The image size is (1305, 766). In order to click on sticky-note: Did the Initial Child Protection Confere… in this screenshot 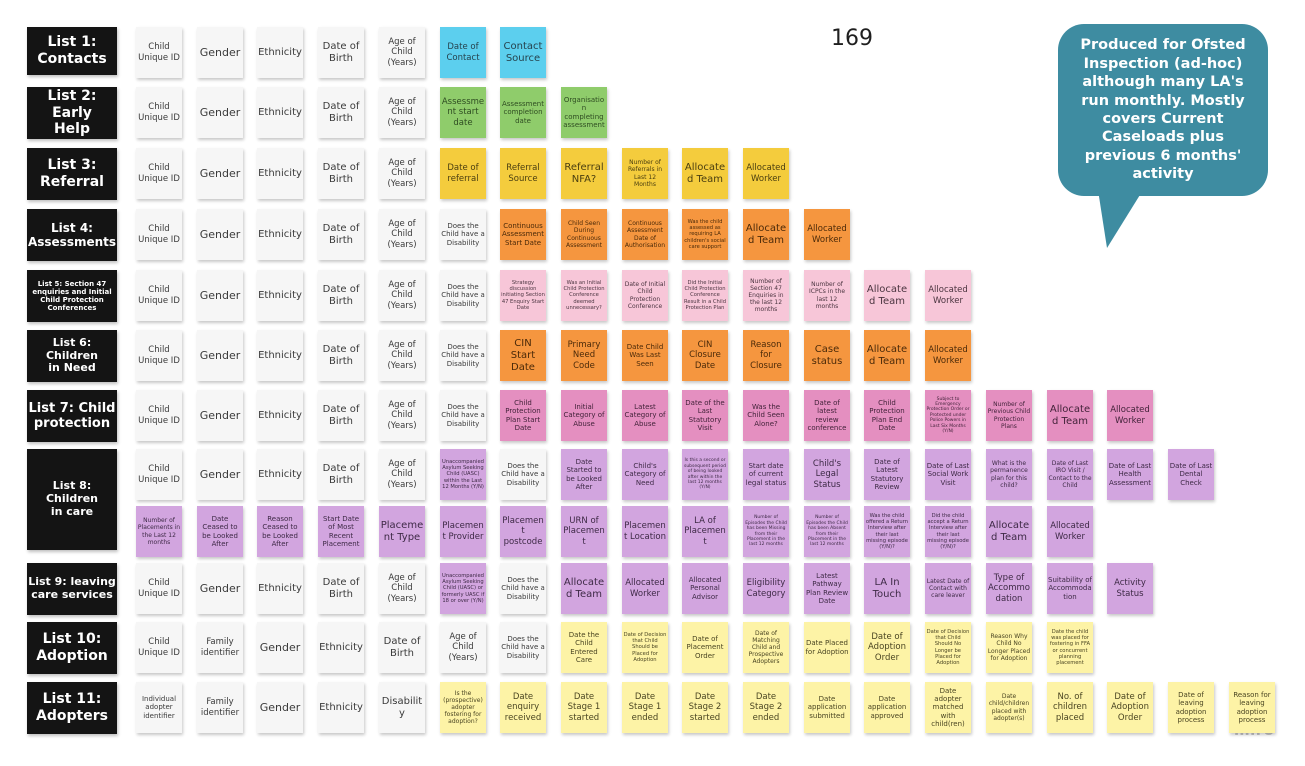, I will do `click(705, 295)`.